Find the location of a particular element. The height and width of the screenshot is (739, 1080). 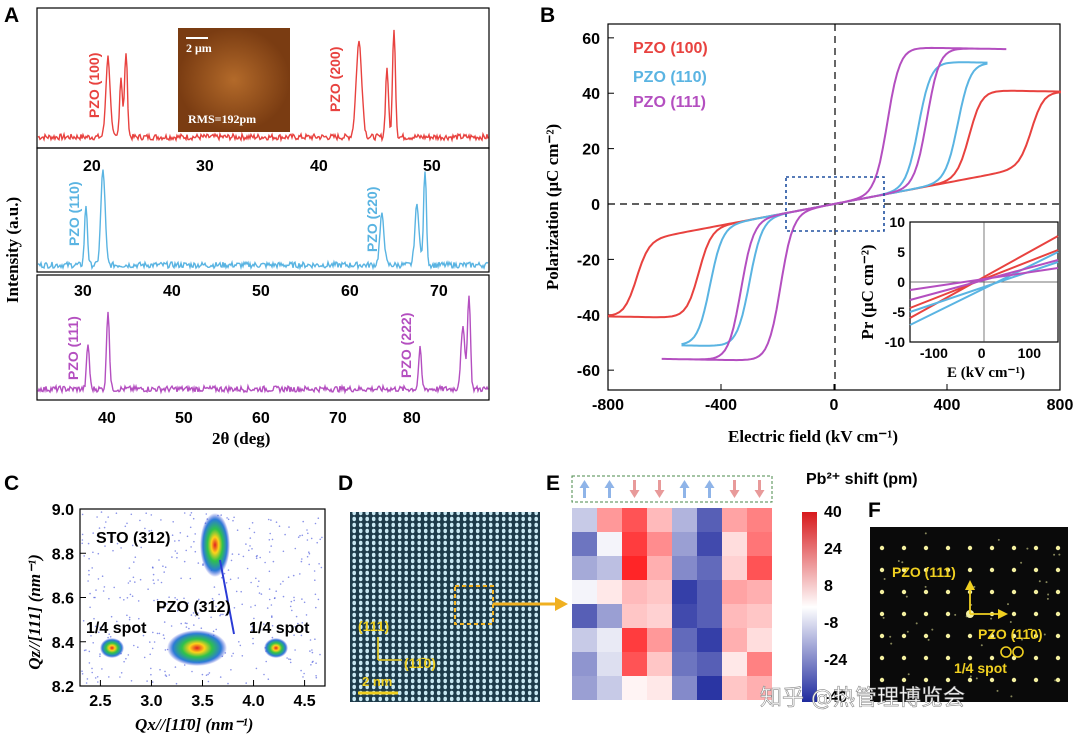

sto-spot is located at coordinates (215, 545).